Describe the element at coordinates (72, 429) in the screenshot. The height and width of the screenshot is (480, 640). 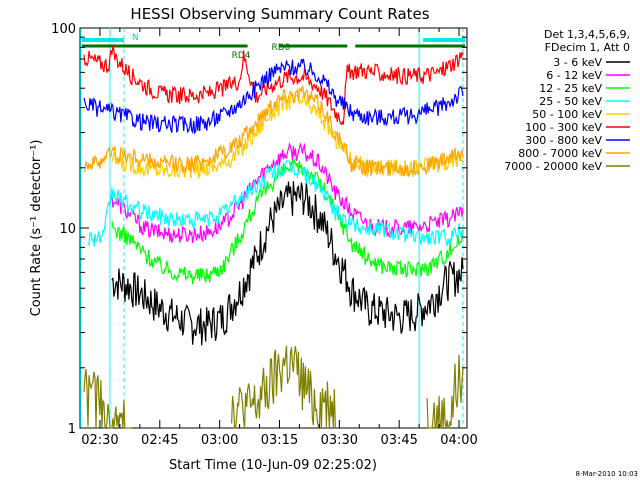
I see `y-tick-label-0: 1` at that location.